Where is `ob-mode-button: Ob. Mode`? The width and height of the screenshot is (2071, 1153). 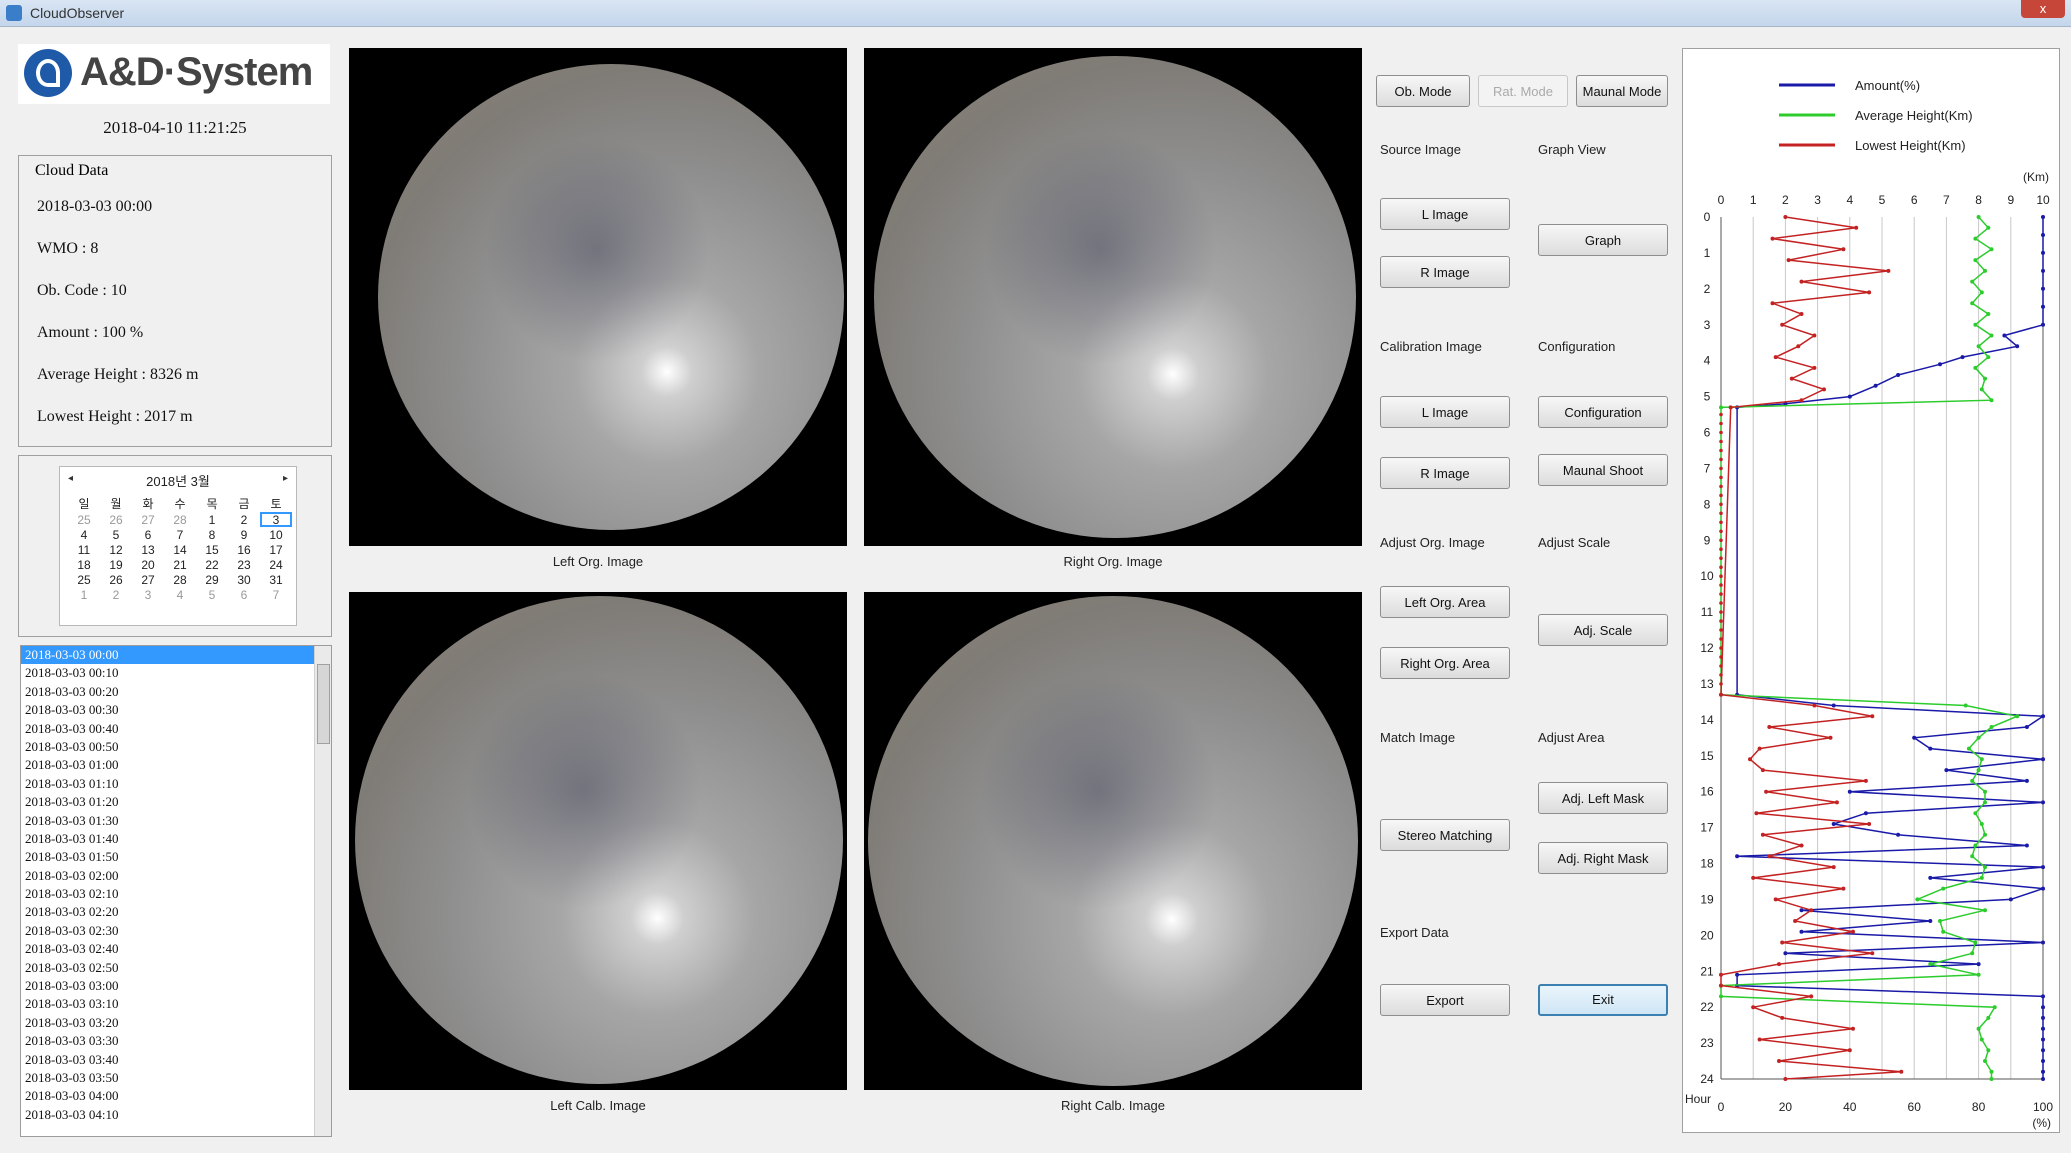 ob-mode-button: Ob. Mode is located at coordinates (1423, 91).